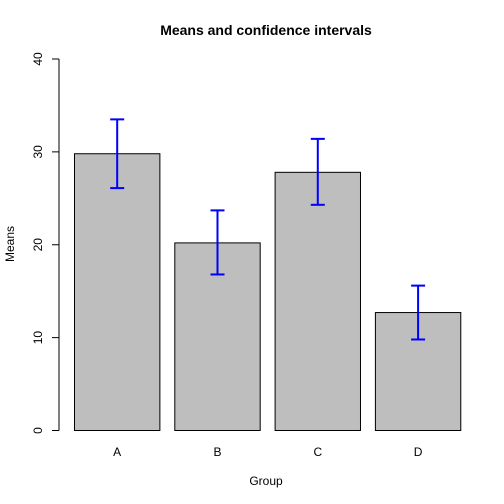  Describe the element at coordinates (38, 338) in the screenshot. I see `y-tick-label: 10` at that location.